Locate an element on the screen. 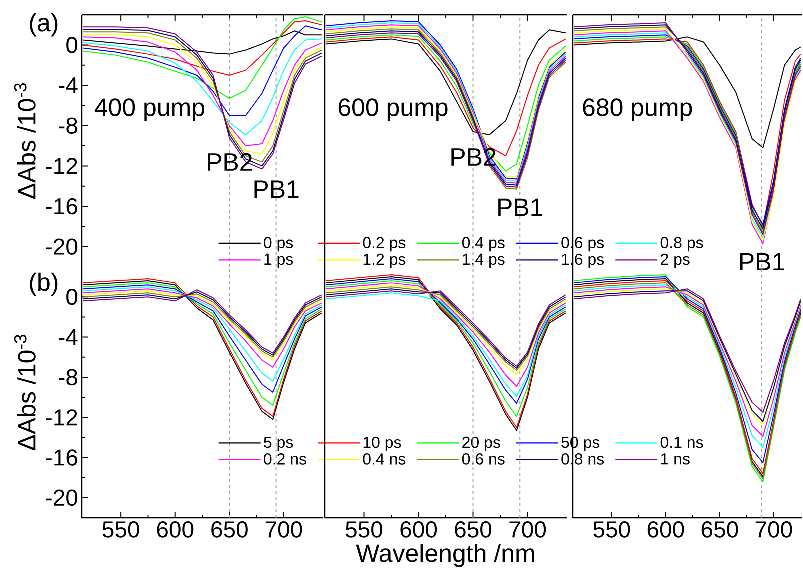  annotation: 680 pump is located at coordinates (637, 110).